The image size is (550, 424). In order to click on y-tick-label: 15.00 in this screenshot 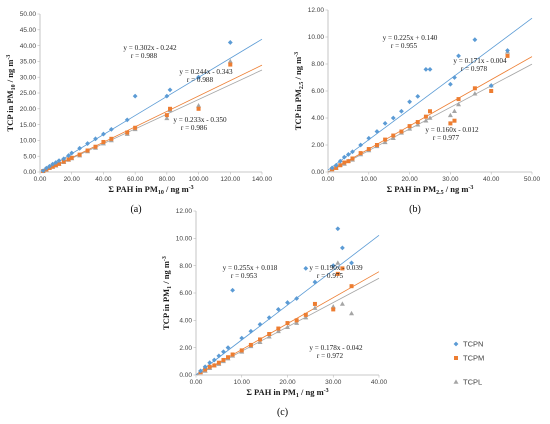, I will do `click(28, 125)`.